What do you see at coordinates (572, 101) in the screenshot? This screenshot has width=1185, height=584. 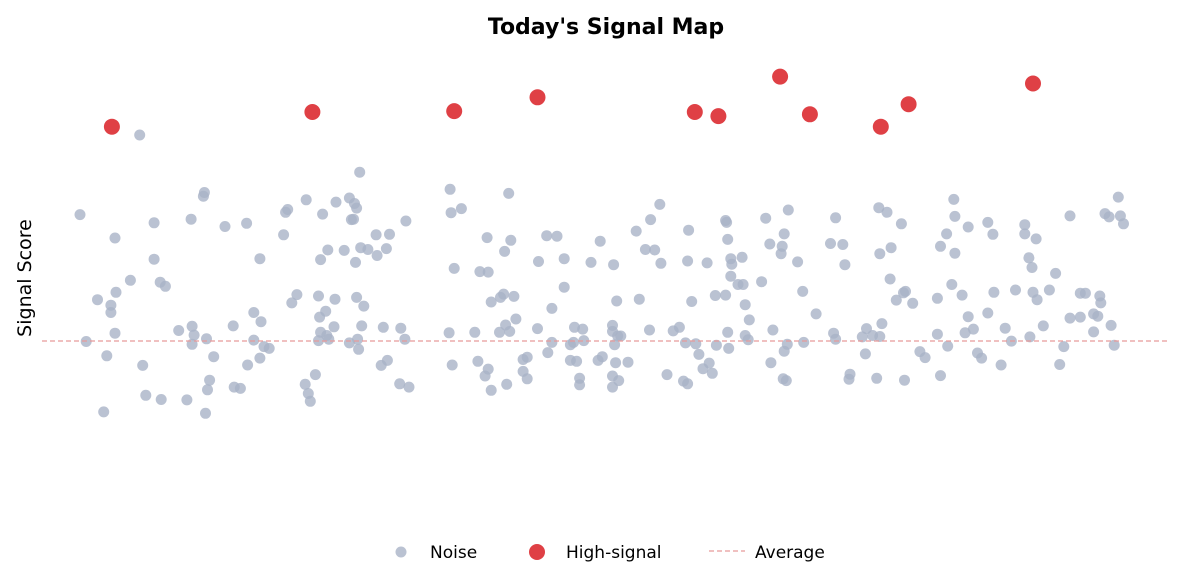 I see `high-signal-series` at bounding box center [572, 101].